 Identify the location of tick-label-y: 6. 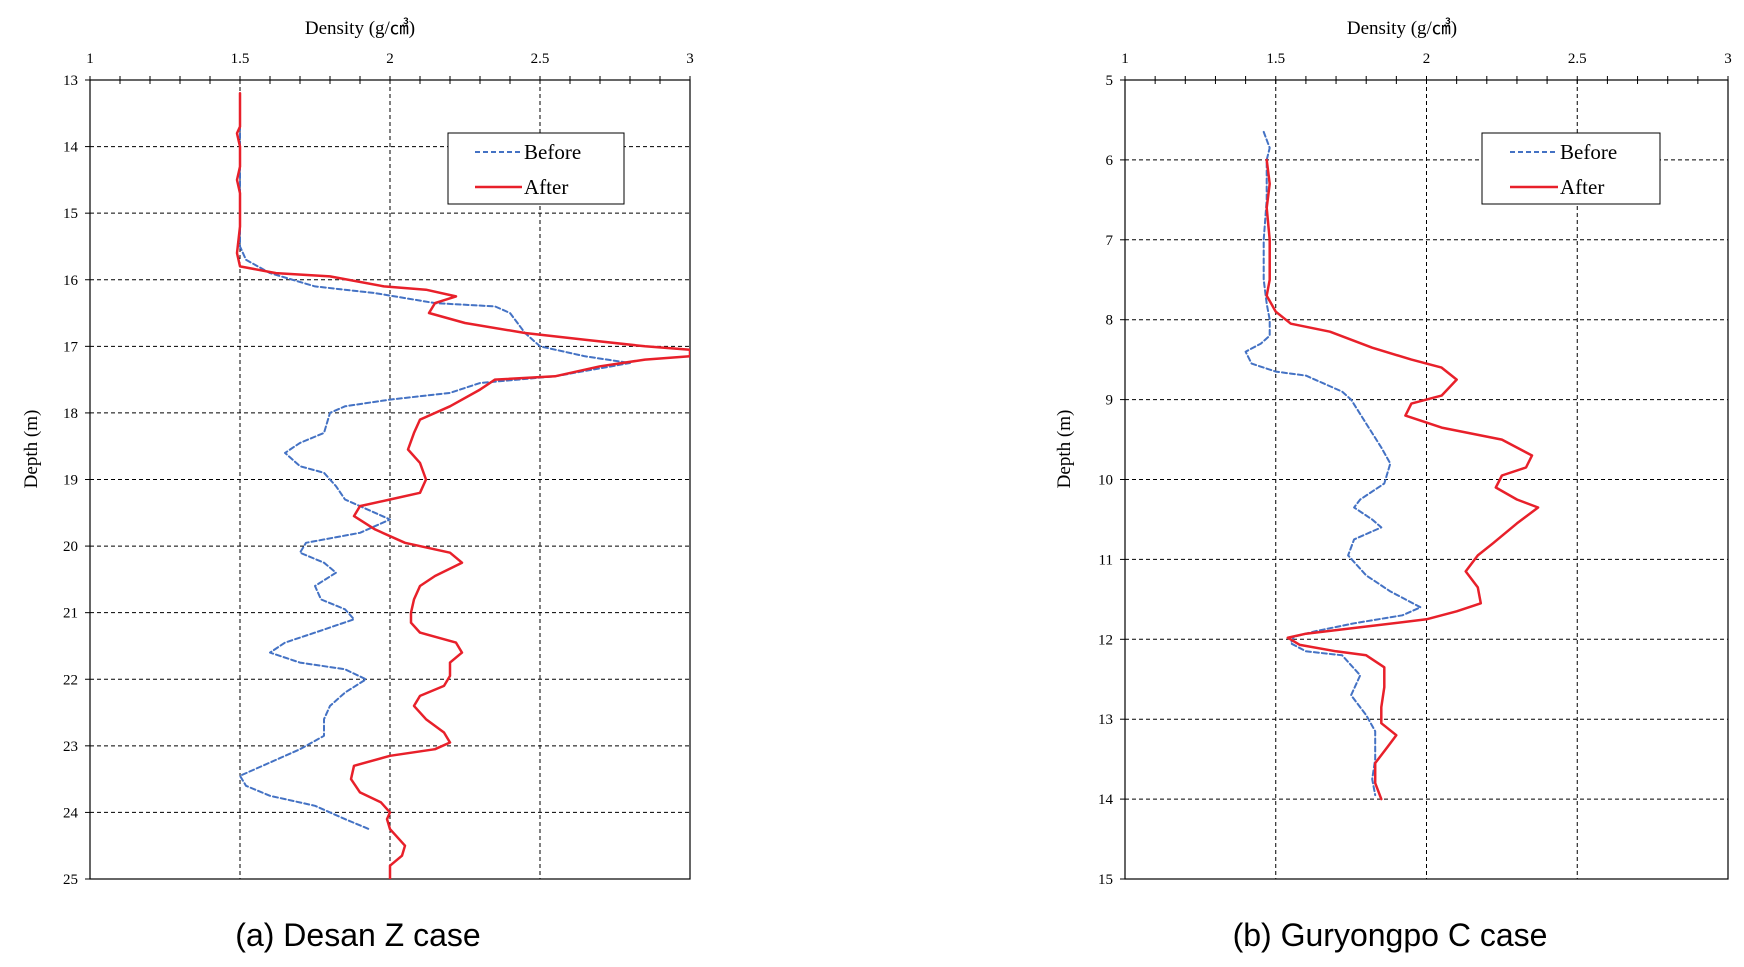
(1110, 161).